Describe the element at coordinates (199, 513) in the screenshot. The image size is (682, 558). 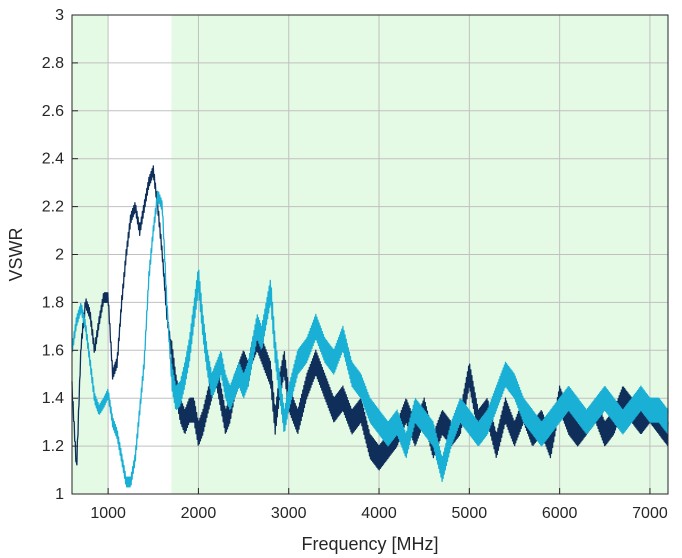
I see `x-tick-label: 2000` at that location.